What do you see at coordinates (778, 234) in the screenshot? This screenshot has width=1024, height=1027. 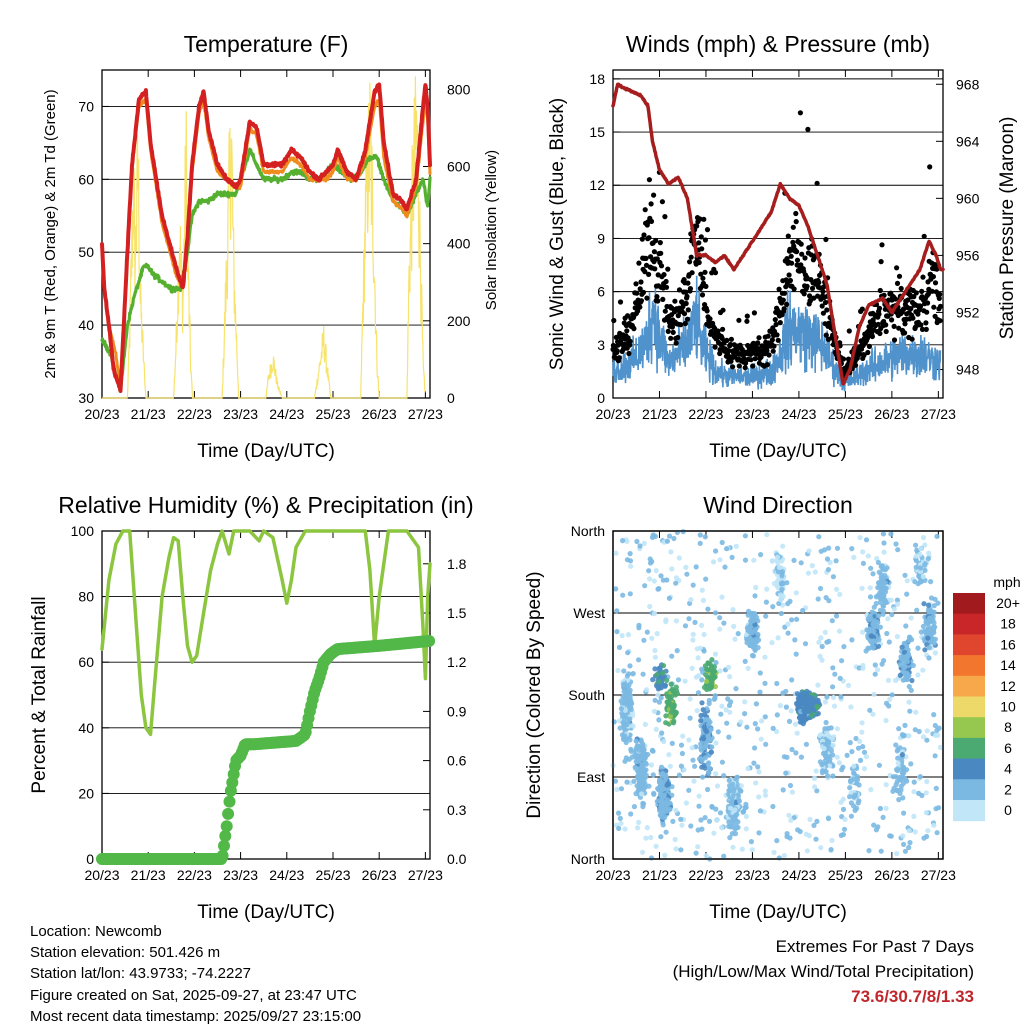 I see `series-station-pressure` at bounding box center [778, 234].